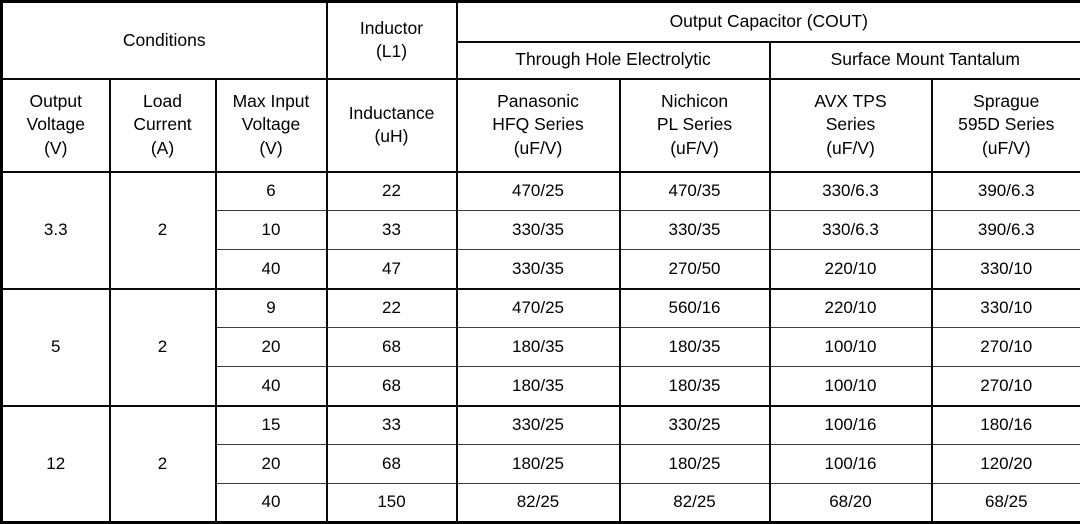 The image size is (1080, 524). What do you see at coordinates (271, 230) in the screenshot?
I see `cell-max-input-voltage: 10` at bounding box center [271, 230].